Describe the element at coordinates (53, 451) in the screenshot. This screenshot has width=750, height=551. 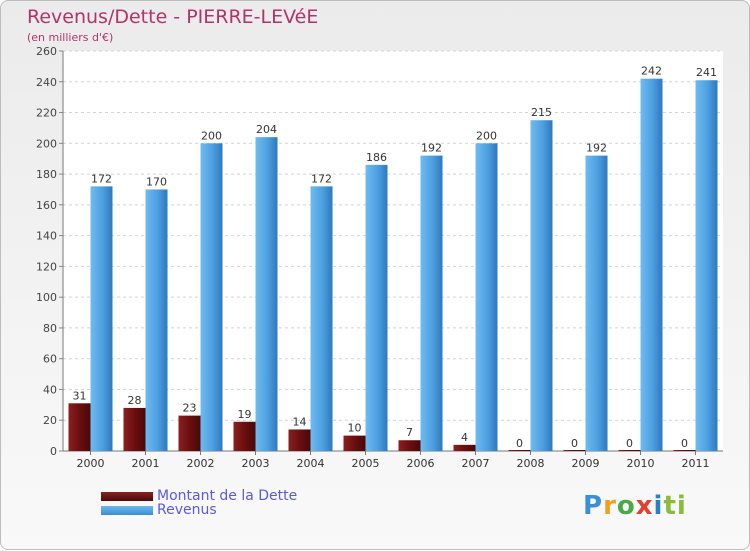
I see `y-tick-label: 0` at that location.